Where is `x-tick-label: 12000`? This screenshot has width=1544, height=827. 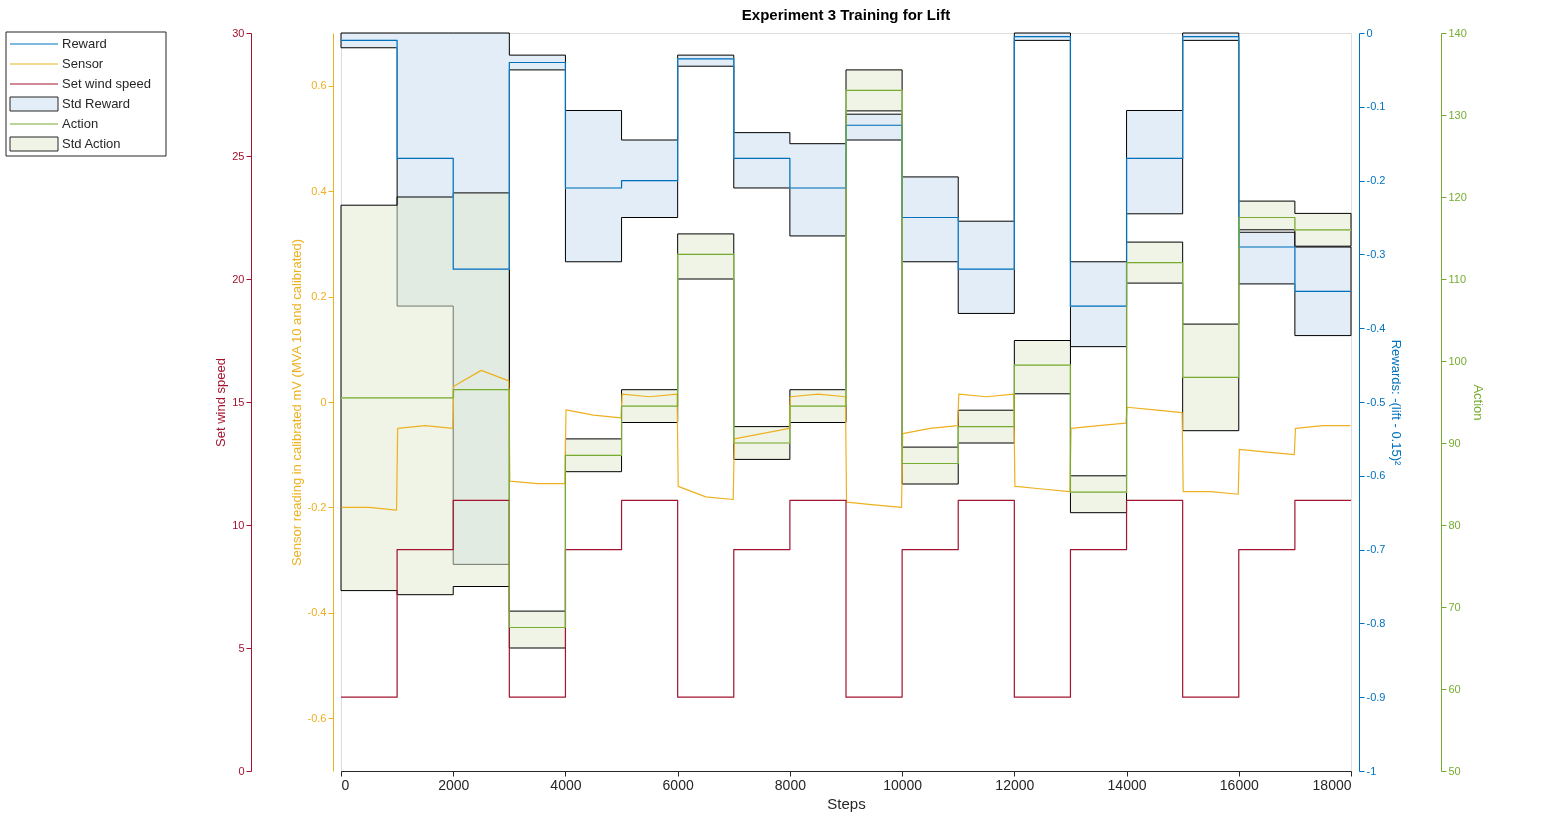
x-tick-label: 12000 is located at coordinates (1015, 784).